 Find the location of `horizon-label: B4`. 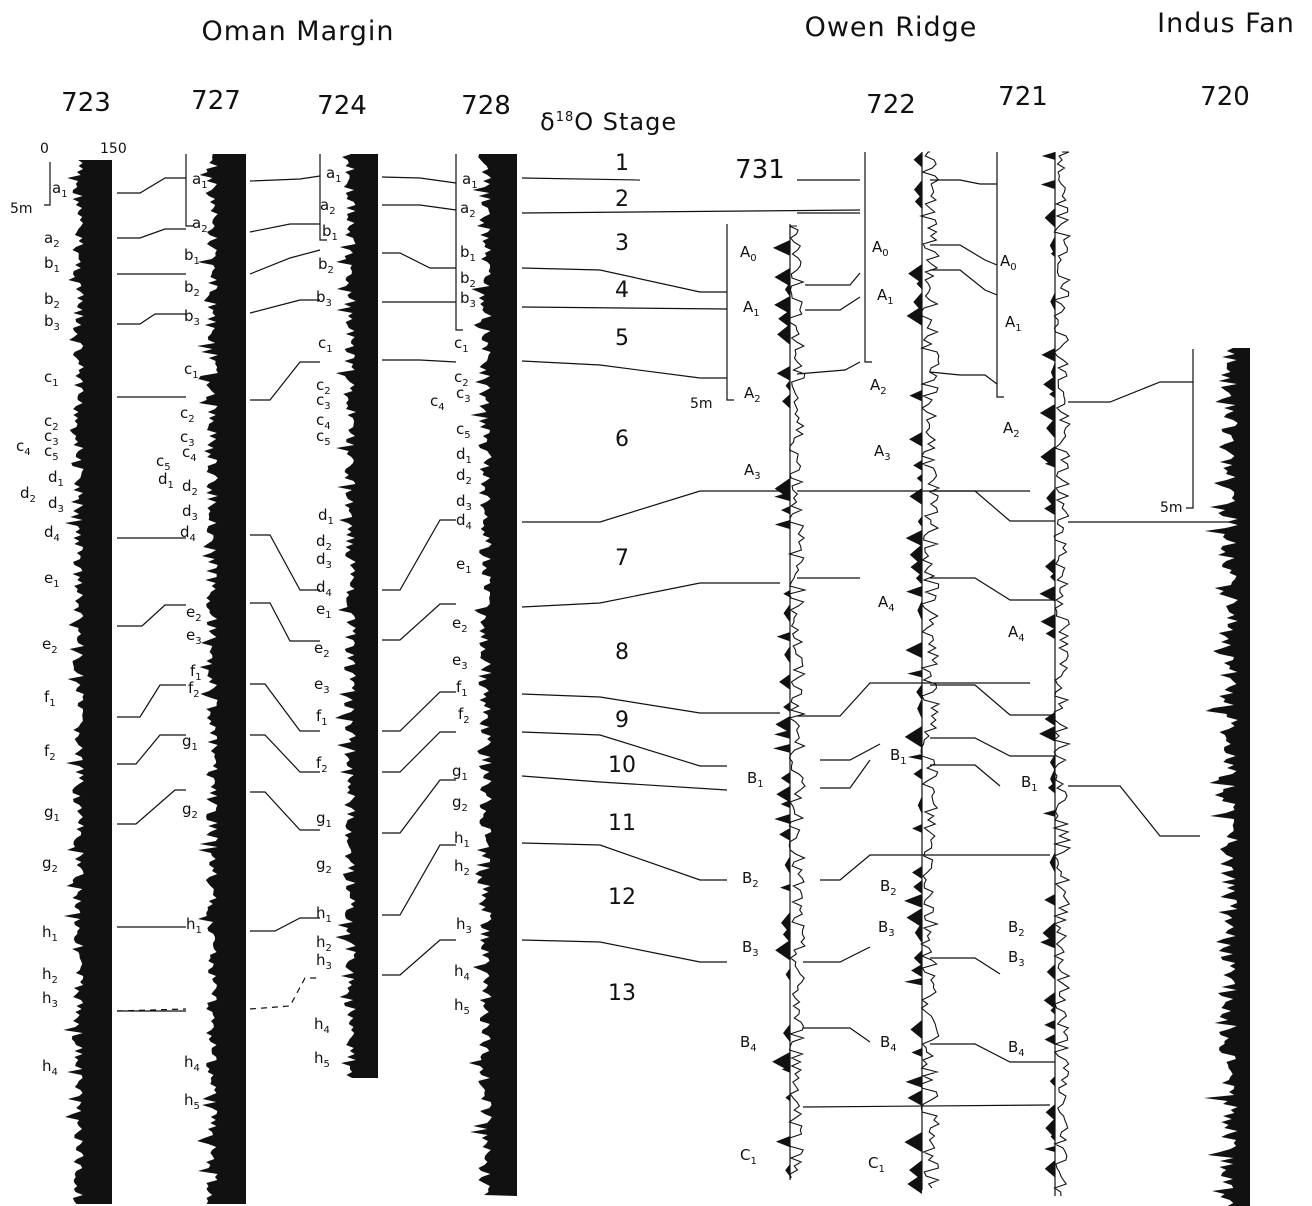

horizon-label: B4 is located at coordinates (748, 1043).